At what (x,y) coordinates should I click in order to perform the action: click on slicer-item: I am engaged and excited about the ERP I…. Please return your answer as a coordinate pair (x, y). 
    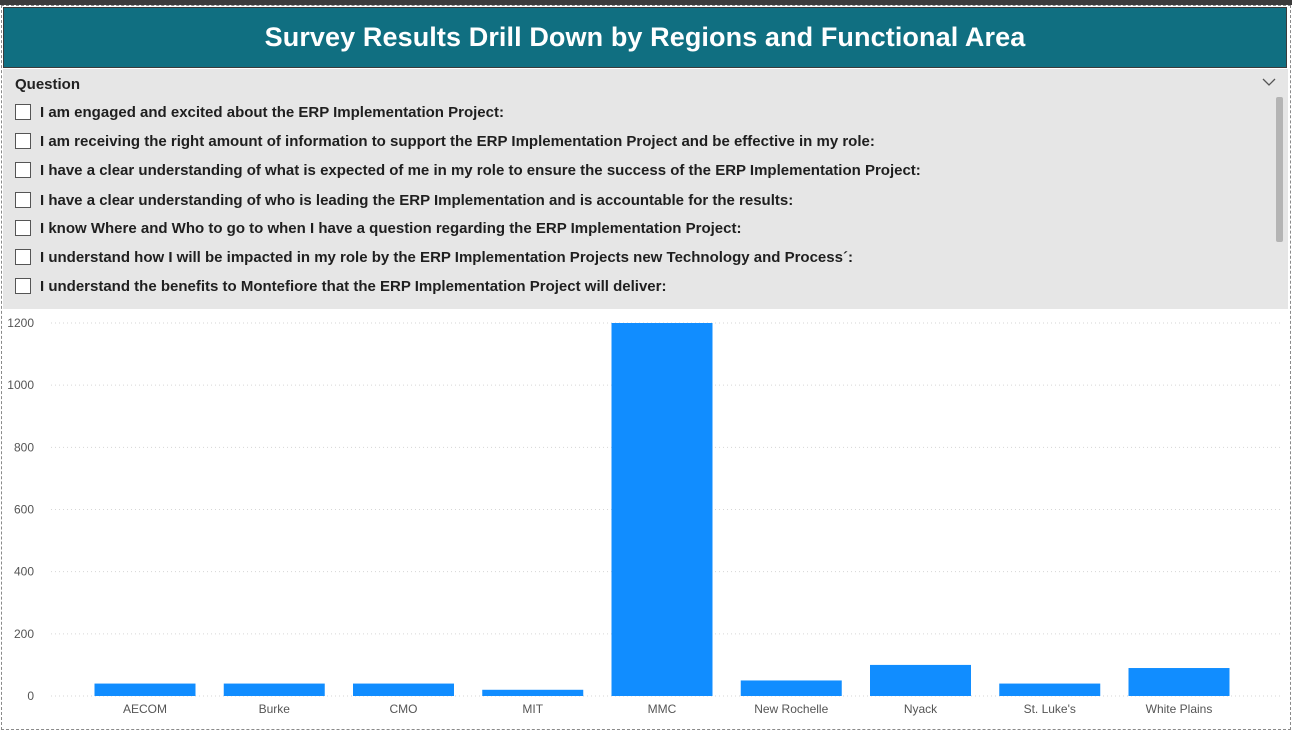
    Looking at the image, I should click on (259, 112).